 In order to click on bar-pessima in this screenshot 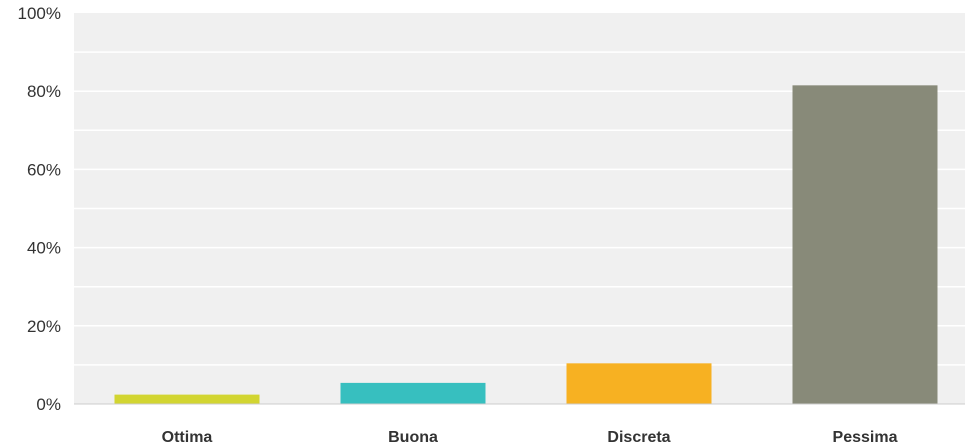, I will do `click(865, 245)`.